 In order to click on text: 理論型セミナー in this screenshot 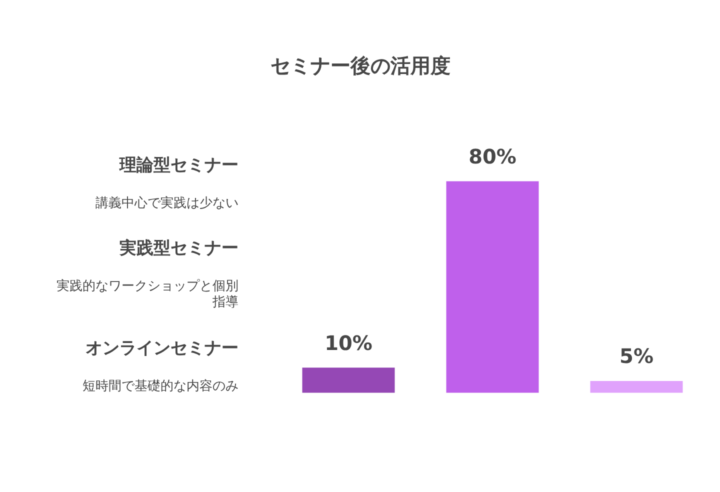, I will do `click(178, 166)`.